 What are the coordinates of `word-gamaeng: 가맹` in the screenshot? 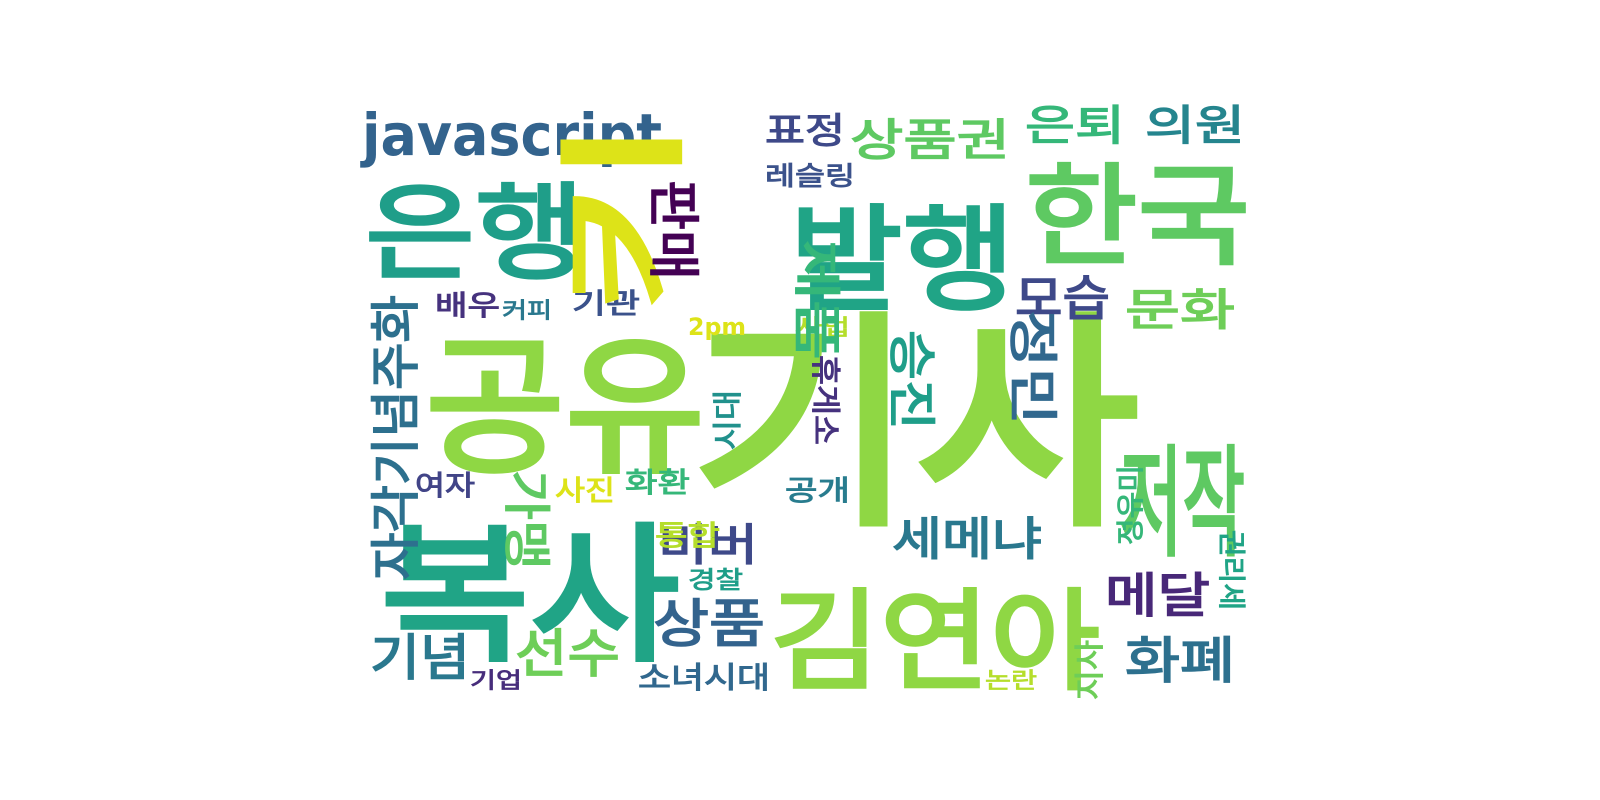 It's located at (526, 520).